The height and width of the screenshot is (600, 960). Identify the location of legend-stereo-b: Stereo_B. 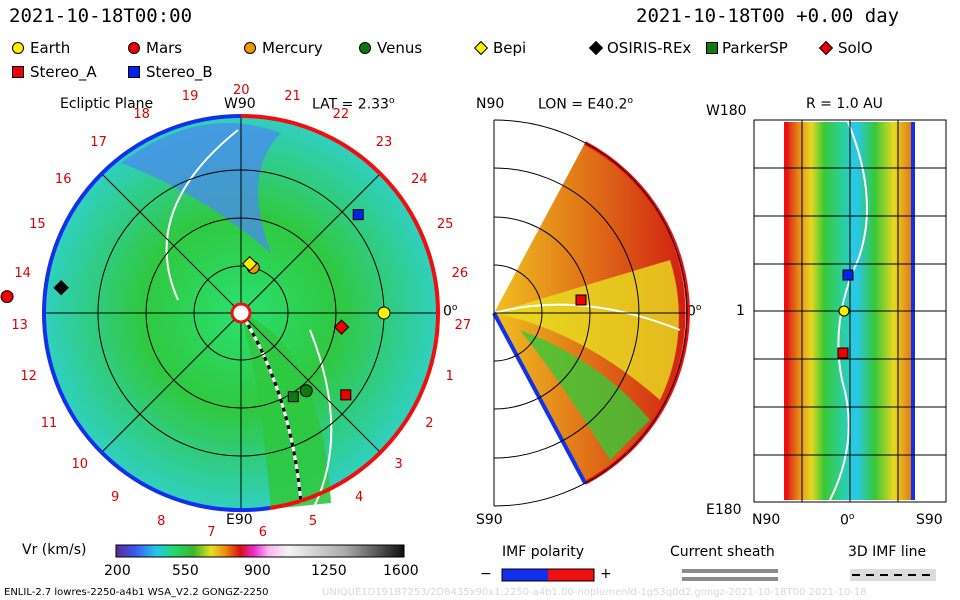
(179, 72).